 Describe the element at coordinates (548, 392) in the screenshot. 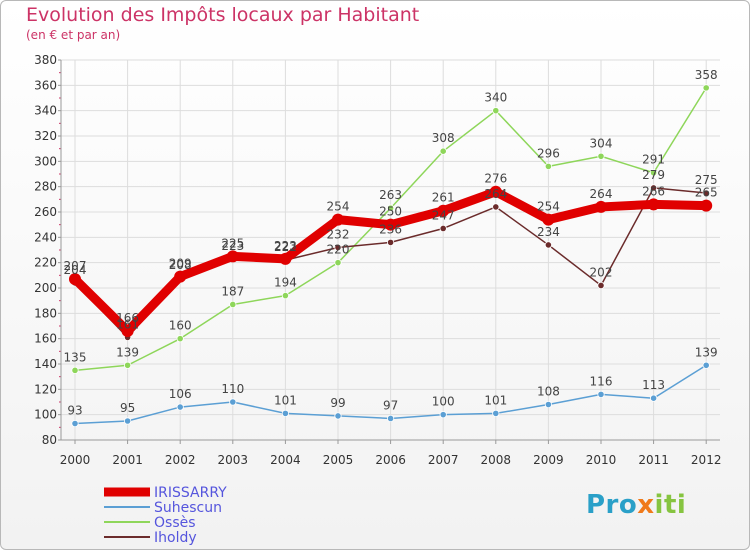

I see `data-label-suhescun: 108` at that location.